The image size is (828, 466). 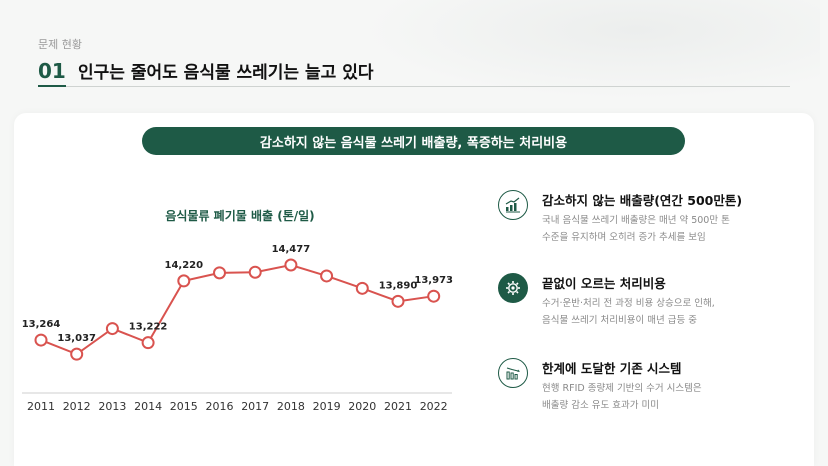 I want to click on feature-desc-line: 수준을 유지하며 오히려 증가 추세를 보임, so click(x=624, y=237).